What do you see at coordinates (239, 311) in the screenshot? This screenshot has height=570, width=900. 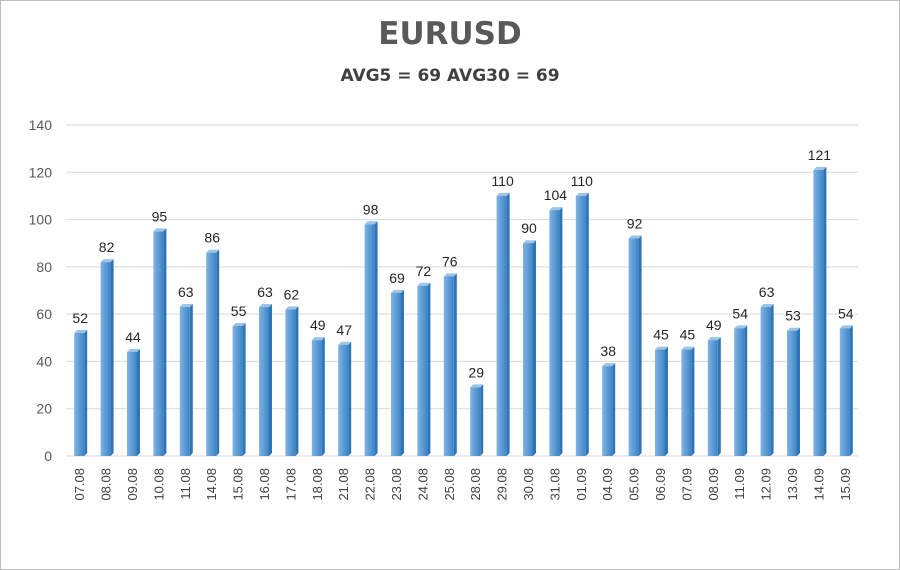 I see `data-label: 55` at bounding box center [239, 311].